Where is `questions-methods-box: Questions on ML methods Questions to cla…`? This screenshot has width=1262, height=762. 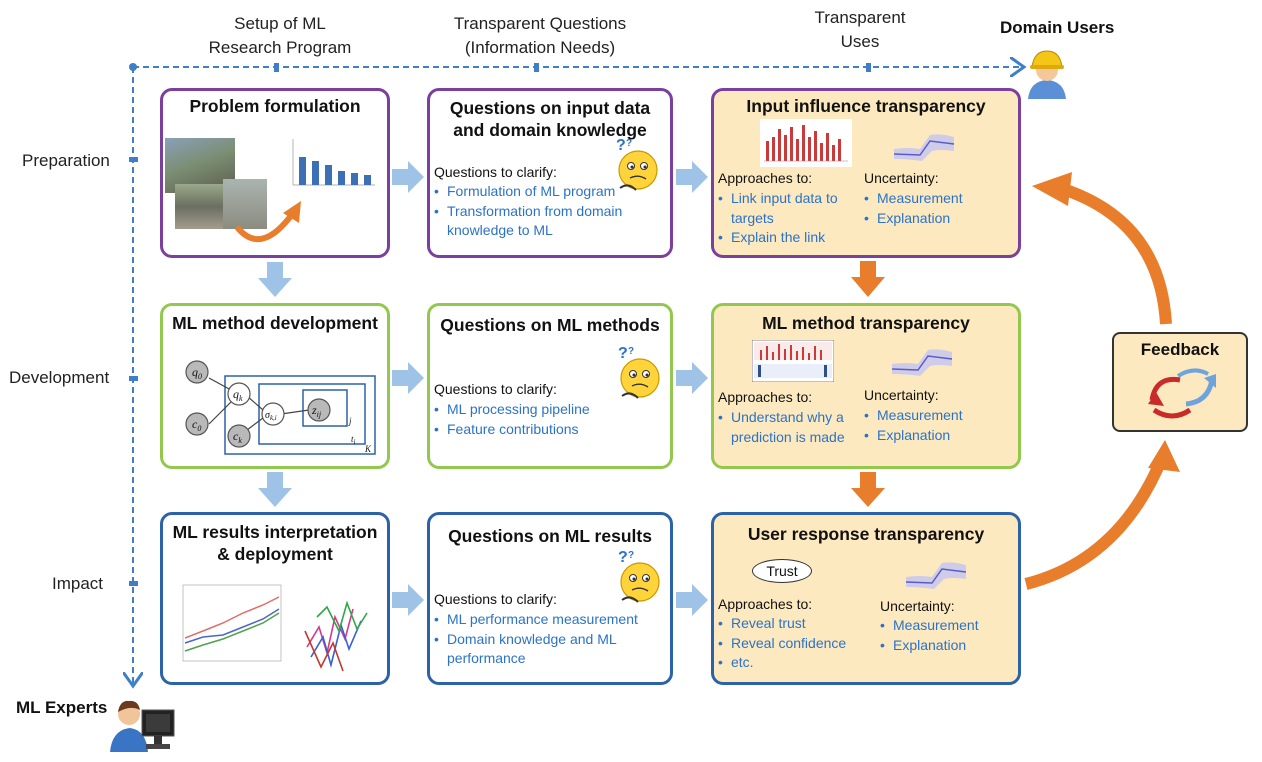 questions-methods-box: Questions on ML methods Questions to cla… is located at coordinates (550, 386).